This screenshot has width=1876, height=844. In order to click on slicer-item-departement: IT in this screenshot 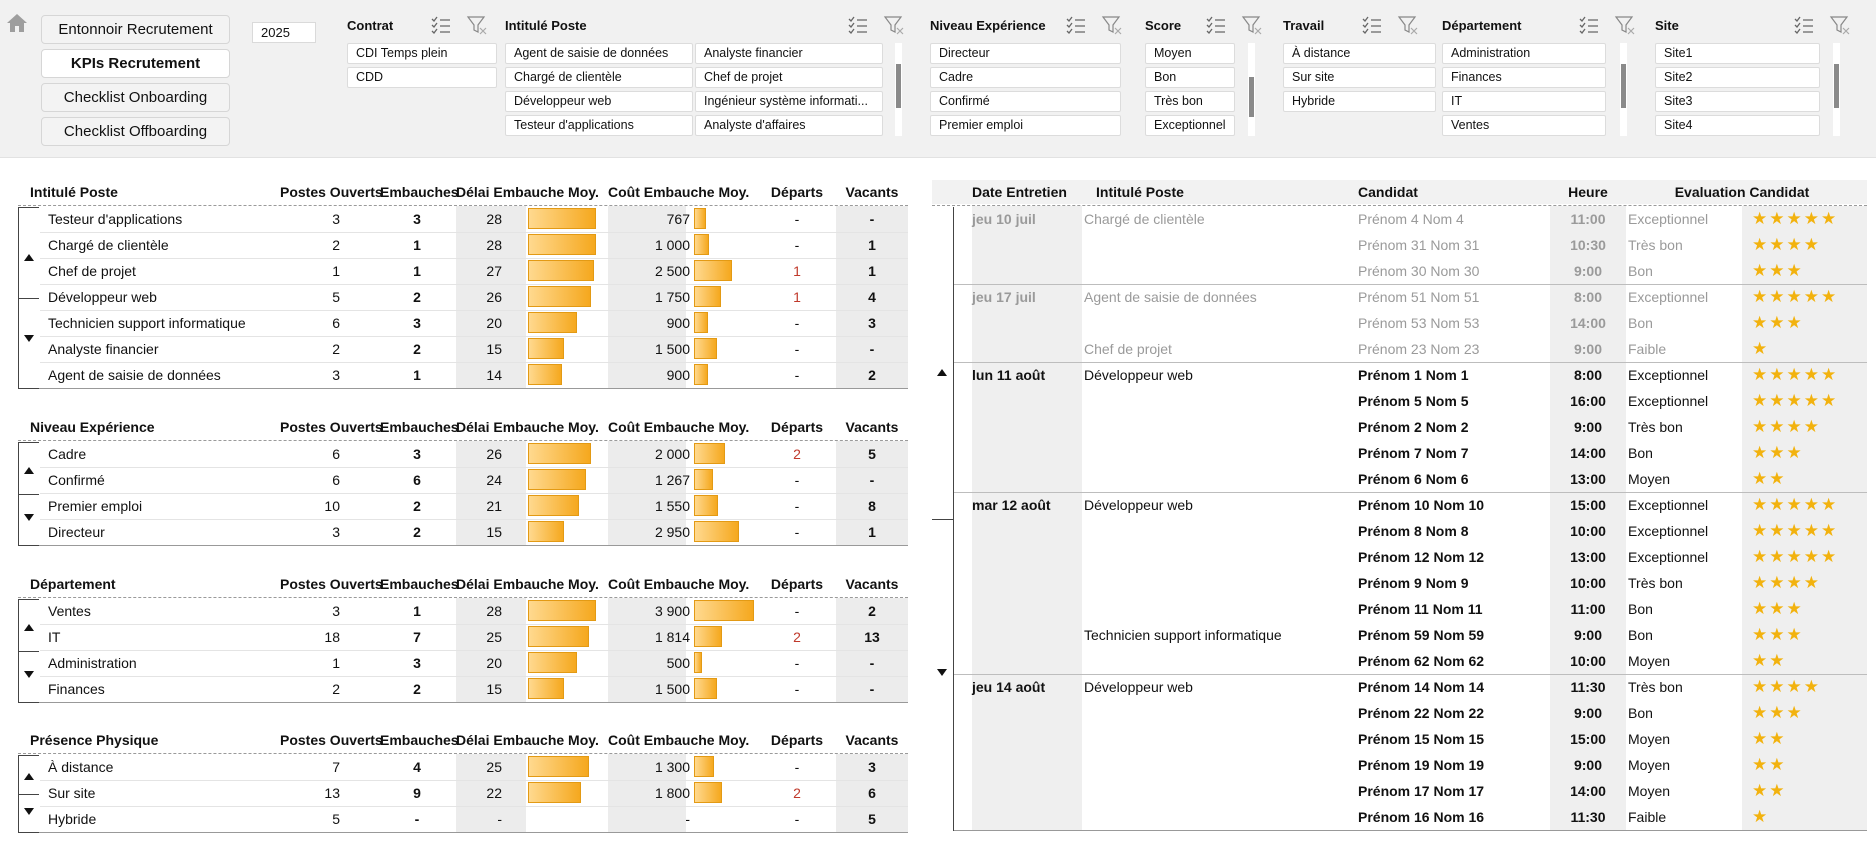, I will do `click(1524, 101)`.